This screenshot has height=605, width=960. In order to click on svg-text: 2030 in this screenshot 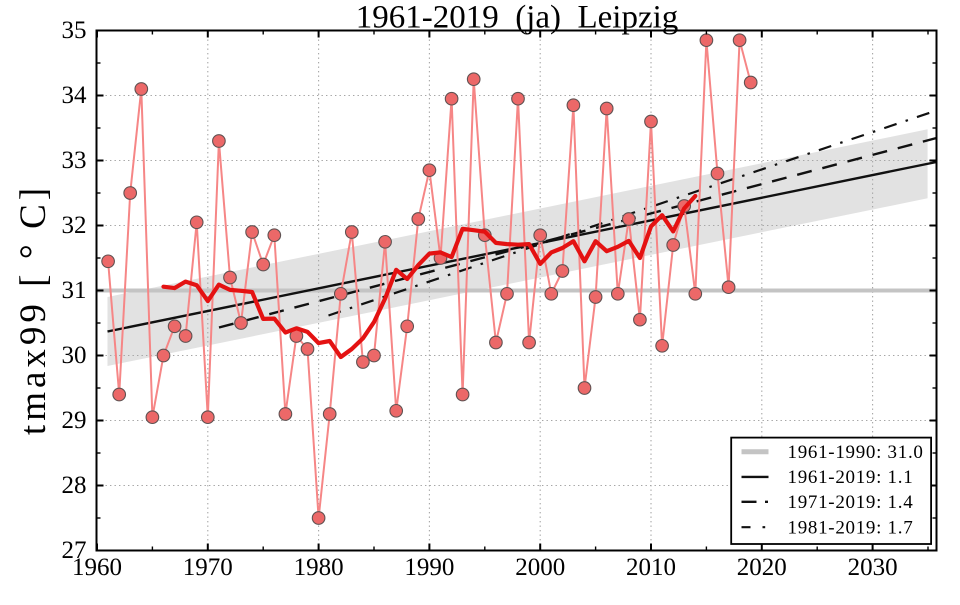, I will do `click(873, 567)`.